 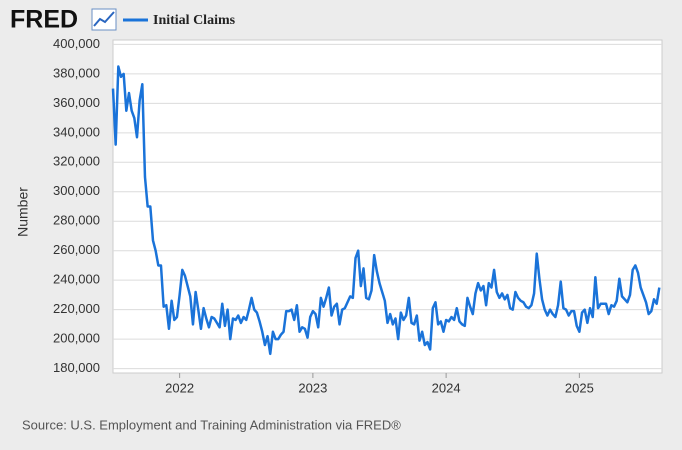 What do you see at coordinates (312, 387) in the screenshot?
I see `x-tick-label: 2023` at bounding box center [312, 387].